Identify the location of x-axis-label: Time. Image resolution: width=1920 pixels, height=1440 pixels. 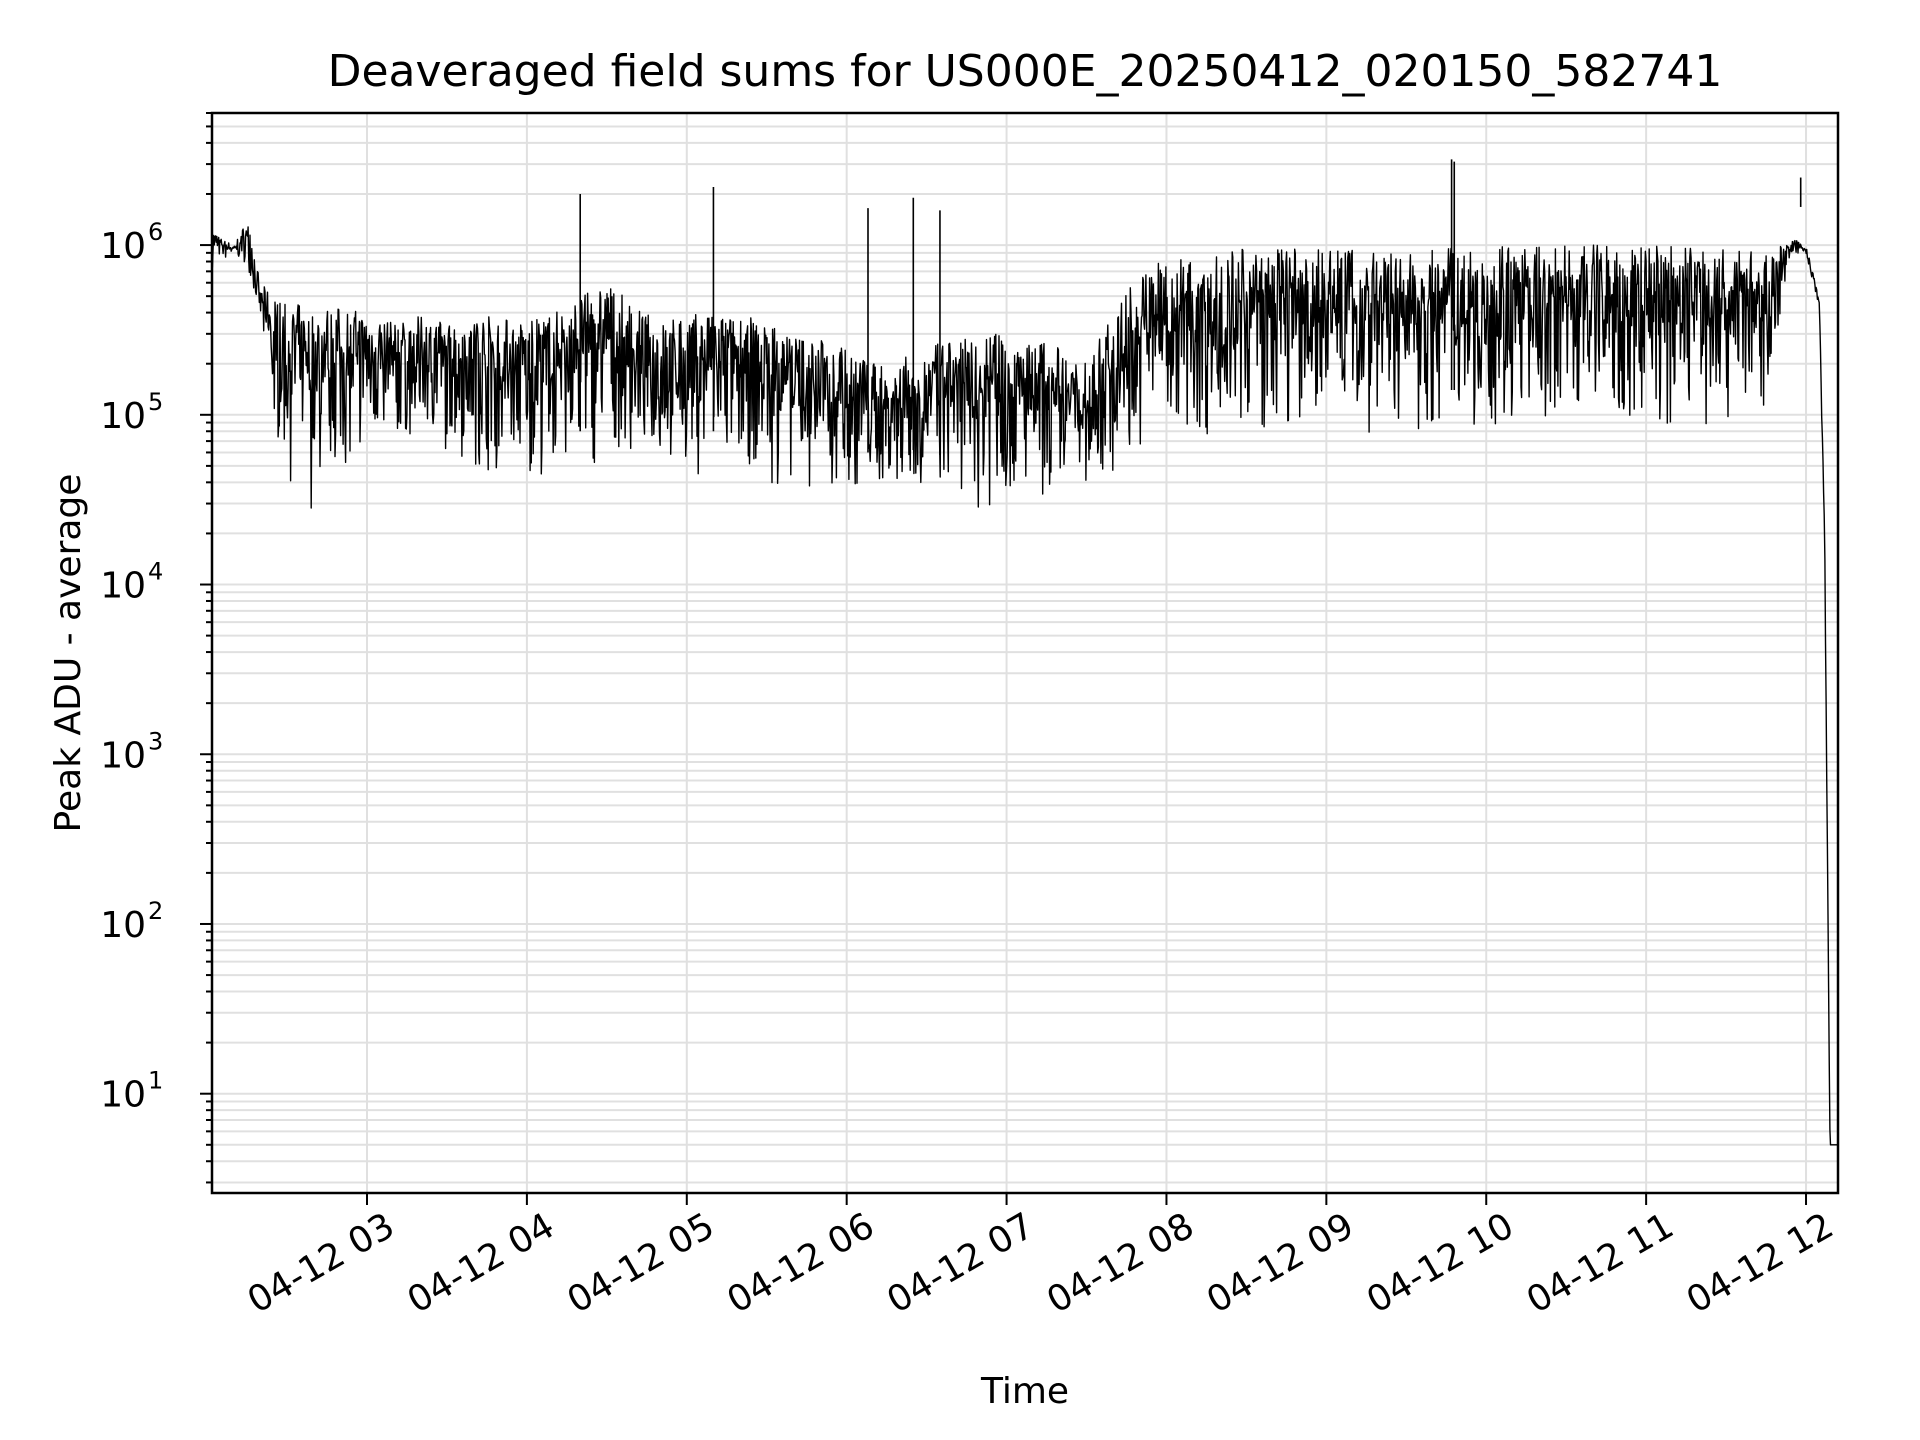
(1024, 1391).